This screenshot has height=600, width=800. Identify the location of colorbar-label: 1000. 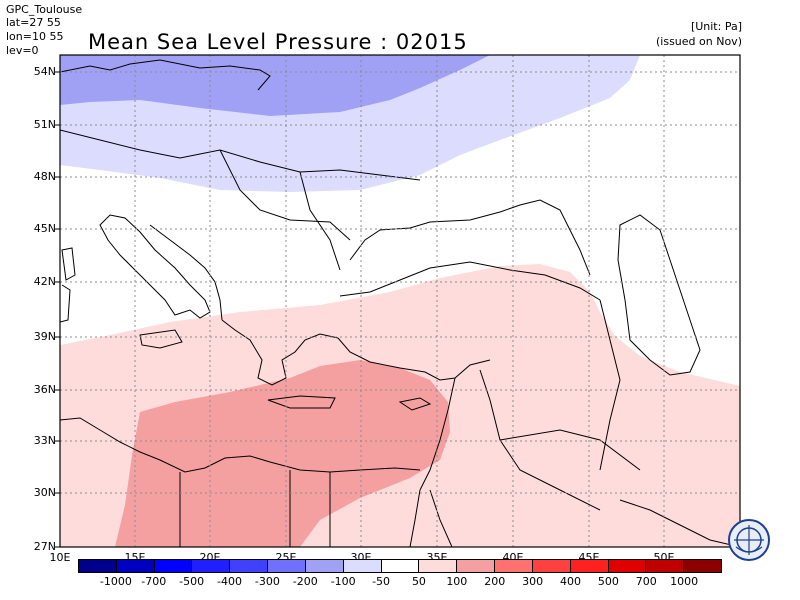
(684, 581).